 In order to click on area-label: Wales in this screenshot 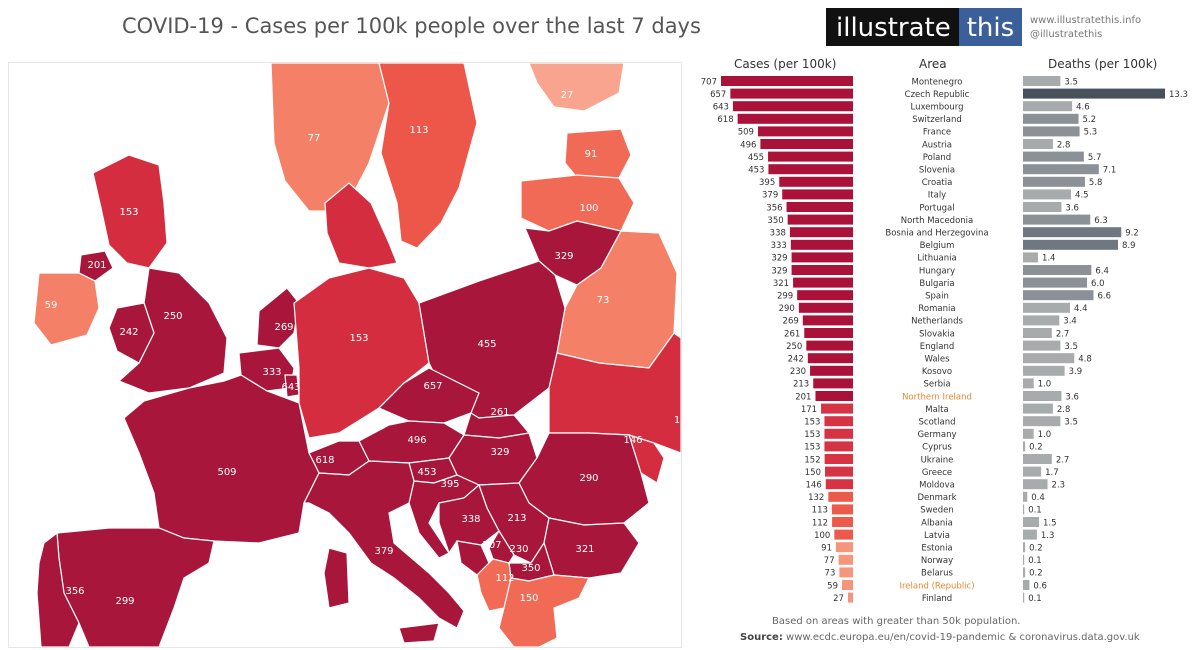, I will do `click(937, 360)`.